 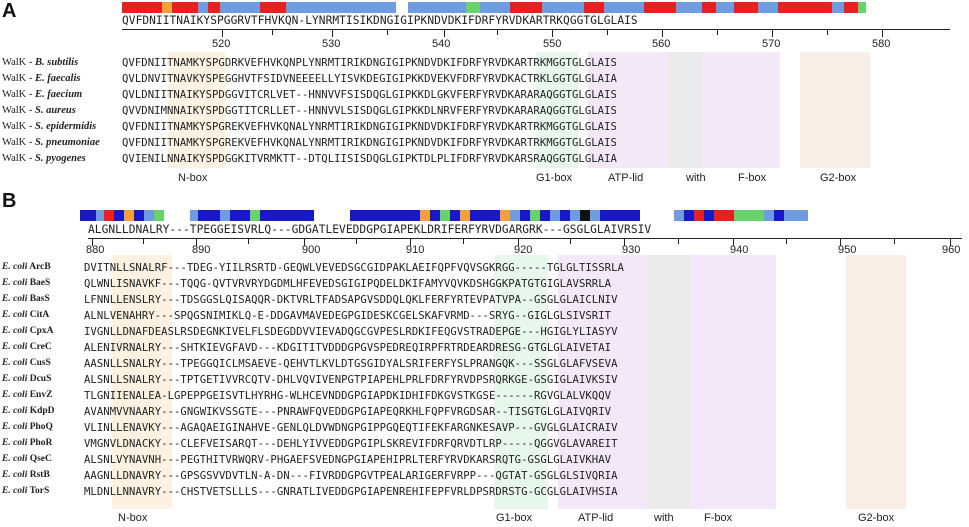 I want to click on ruler-a-550: 550, so click(x=552, y=44).